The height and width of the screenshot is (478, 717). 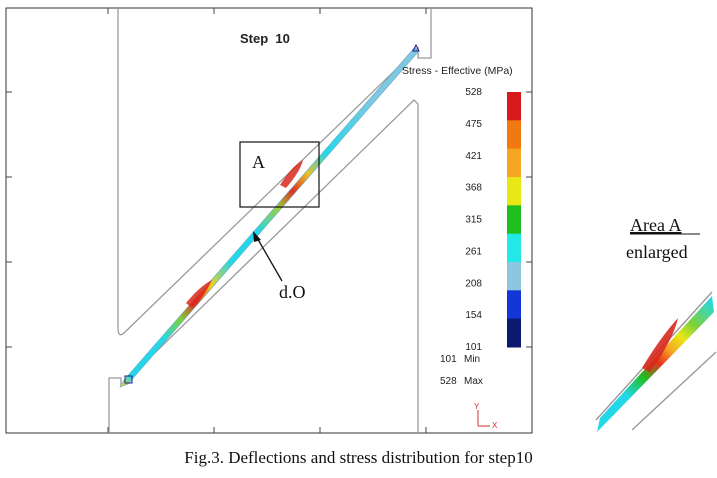 I want to click on axis-triad: Y X, so click(x=486, y=416).